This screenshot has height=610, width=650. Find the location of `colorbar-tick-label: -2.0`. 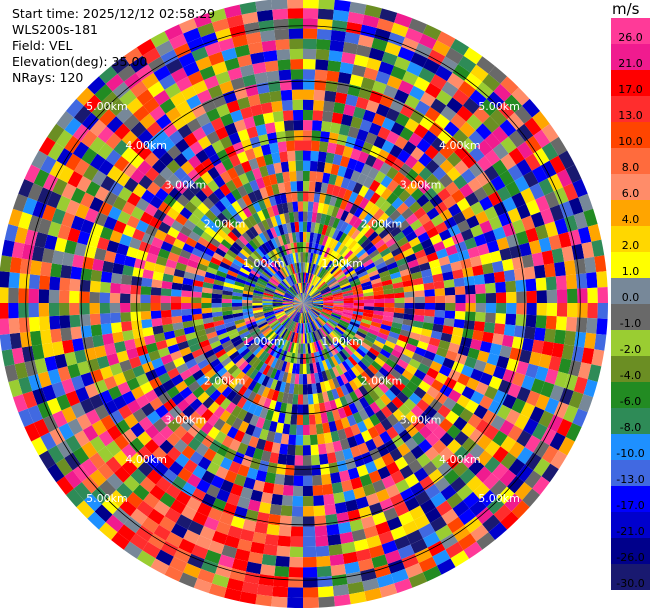

colorbar-tick-label: -2.0 is located at coordinates (630, 349).